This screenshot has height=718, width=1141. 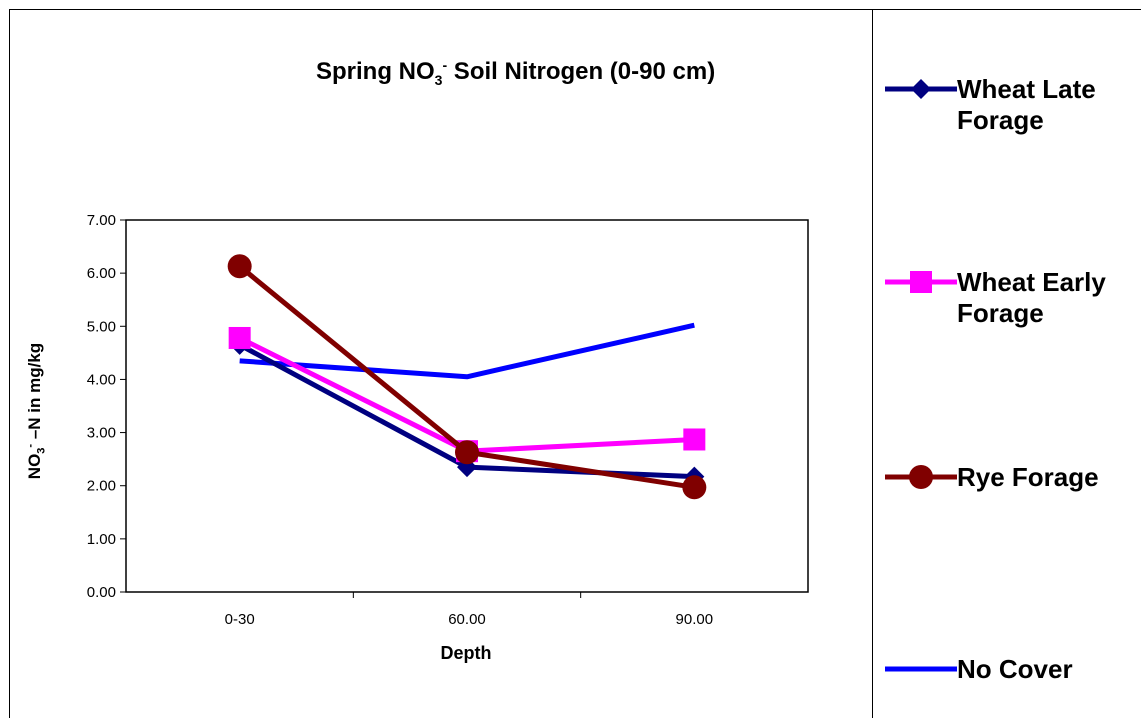 What do you see at coordinates (466, 653) in the screenshot?
I see `x-axis-label: Depth` at bounding box center [466, 653].